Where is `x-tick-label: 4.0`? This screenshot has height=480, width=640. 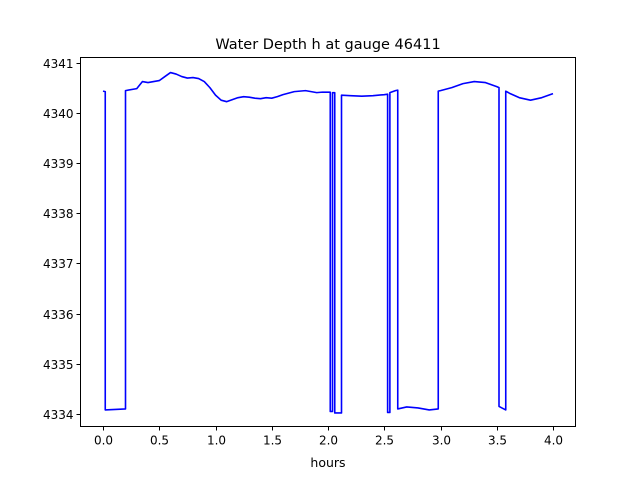
x-tick-label: 4.0 is located at coordinates (553, 441).